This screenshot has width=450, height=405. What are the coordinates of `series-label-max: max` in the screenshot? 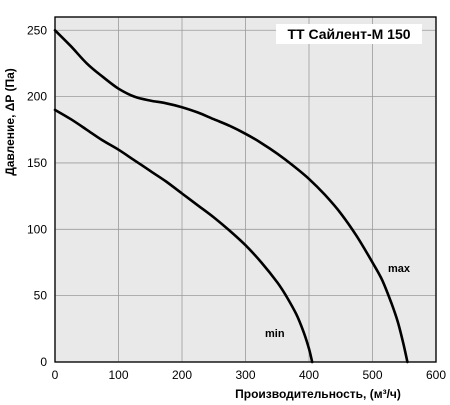 It's located at (399, 269).